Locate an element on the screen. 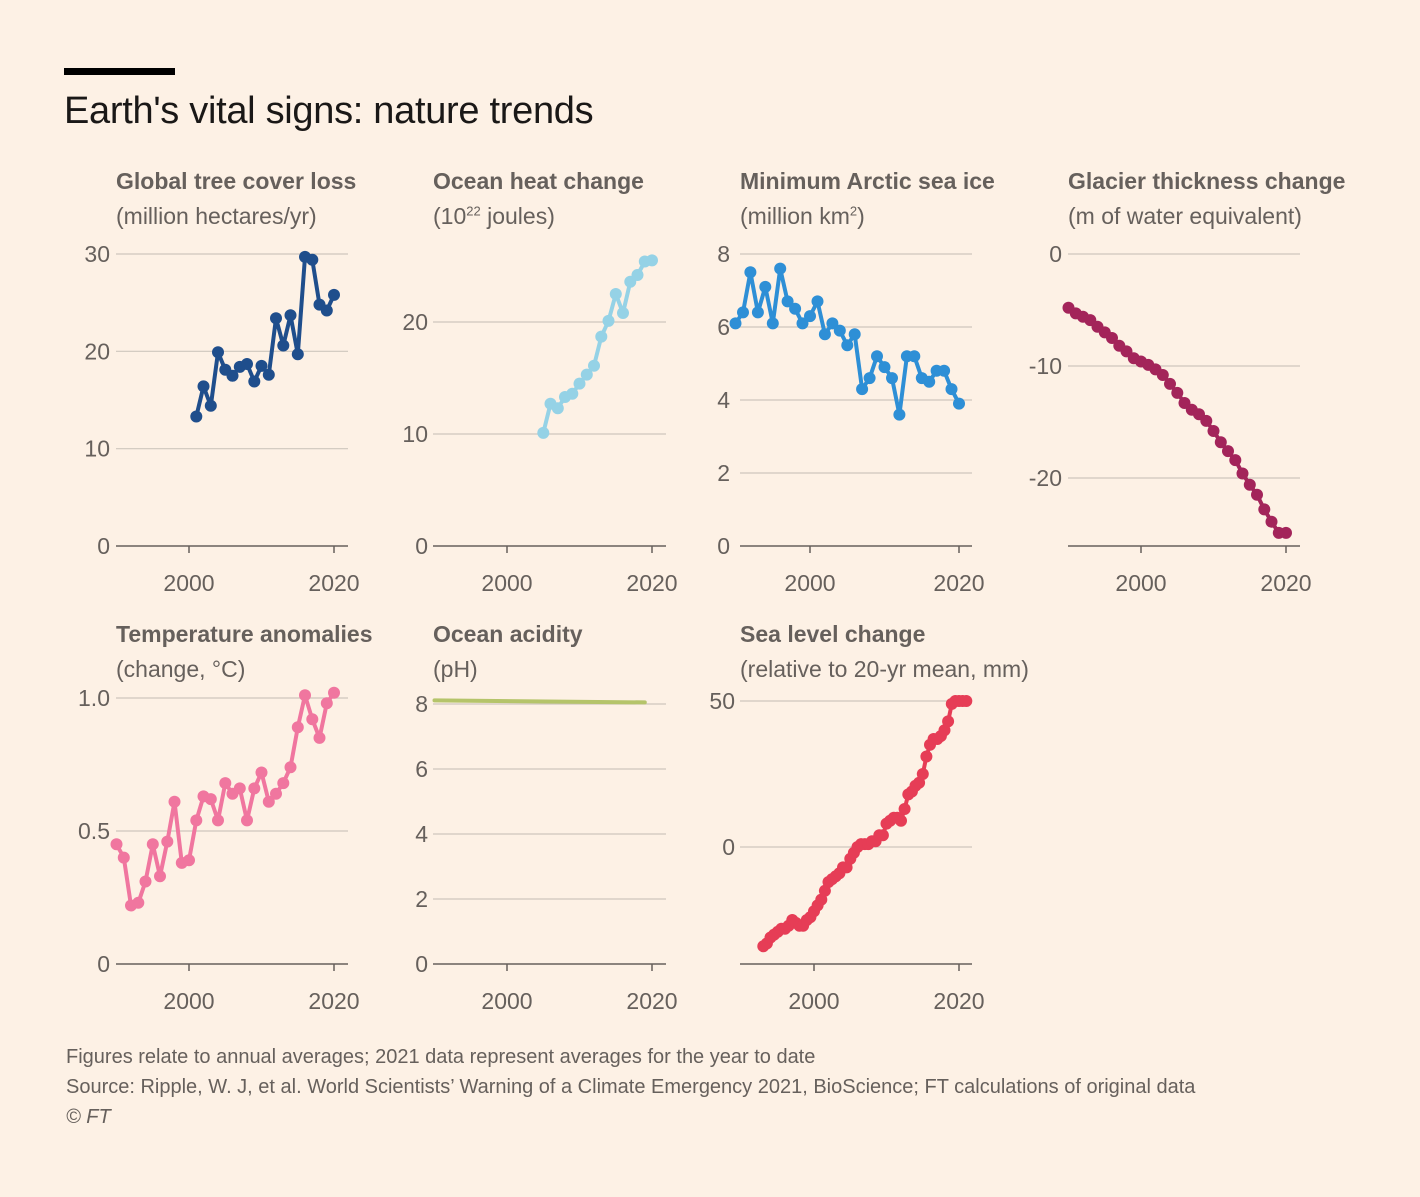 The image size is (1420, 1197). y-tick-label: 20 is located at coordinates (97, 351).